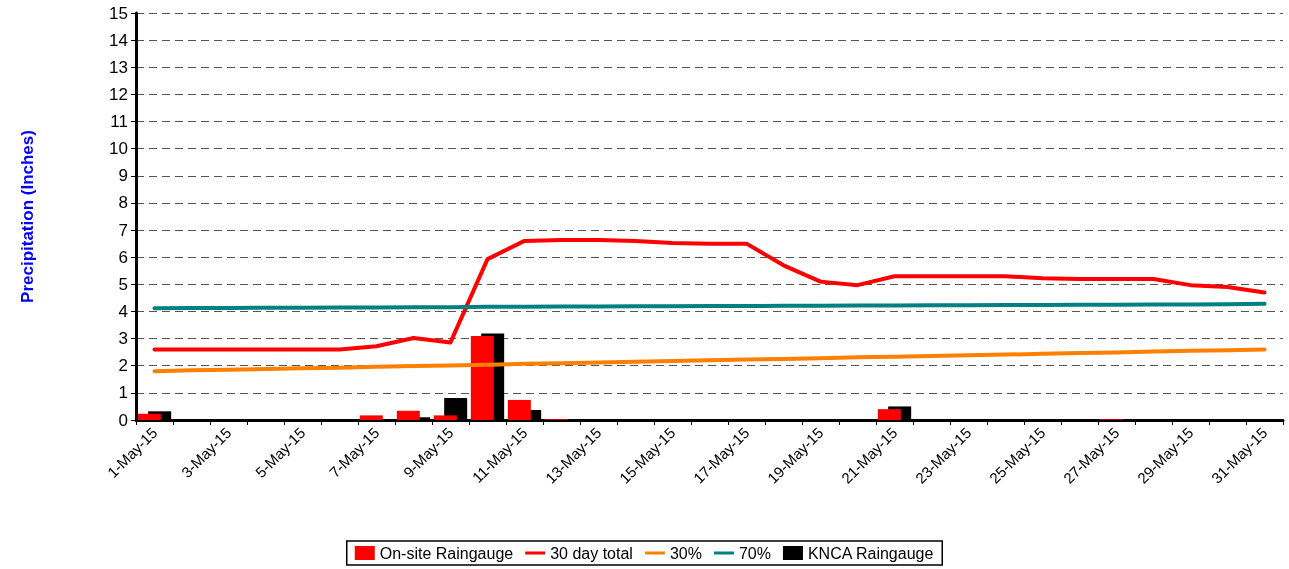 This screenshot has width=1289, height=569. I want to click on legend-label: On-site Raingauge, so click(446, 553).